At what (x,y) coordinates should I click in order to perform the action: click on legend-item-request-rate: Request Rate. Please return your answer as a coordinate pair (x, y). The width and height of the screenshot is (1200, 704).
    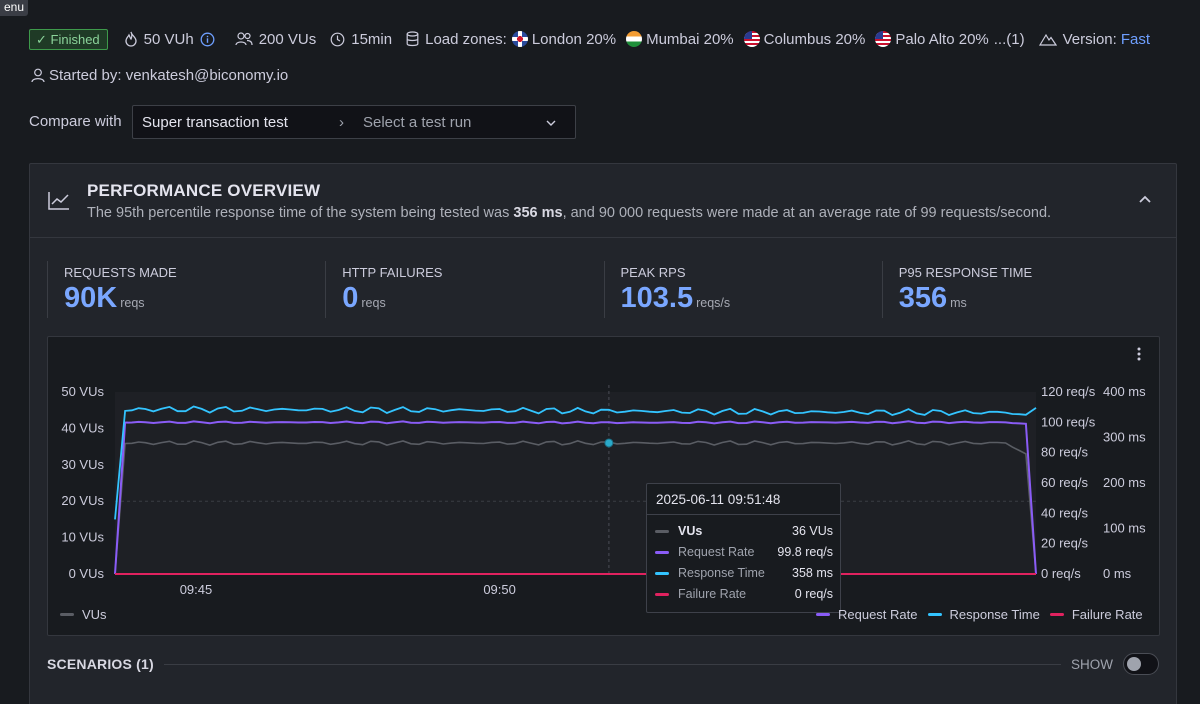
    Looking at the image, I should click on (867, 614).